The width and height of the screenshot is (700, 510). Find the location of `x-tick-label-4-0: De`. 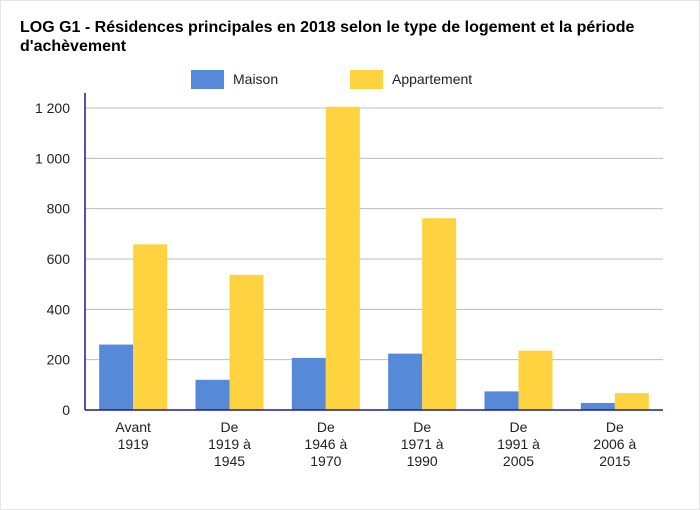

x-tick-label-4-0: De is located at coordinates (519, 427).